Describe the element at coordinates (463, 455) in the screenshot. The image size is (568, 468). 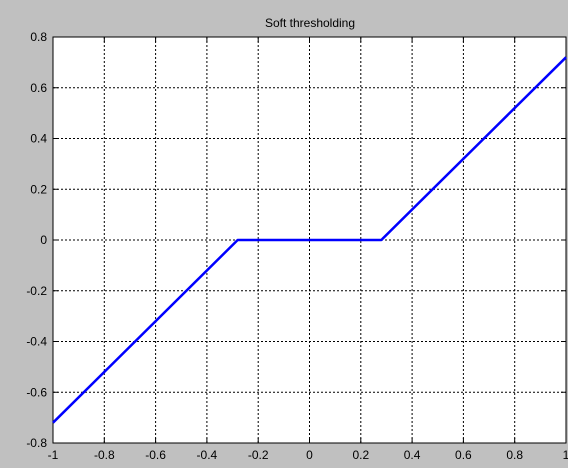
I see `x-tick-label: 0.6` at that location.